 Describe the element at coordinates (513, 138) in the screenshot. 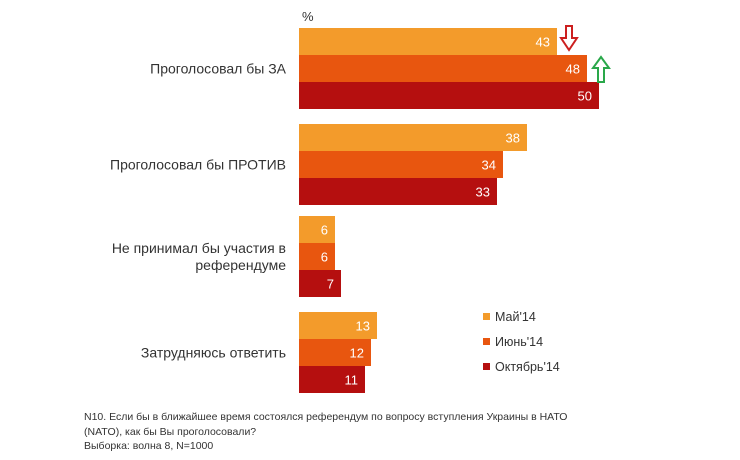

I see `bar-value-label: 38` at that location.